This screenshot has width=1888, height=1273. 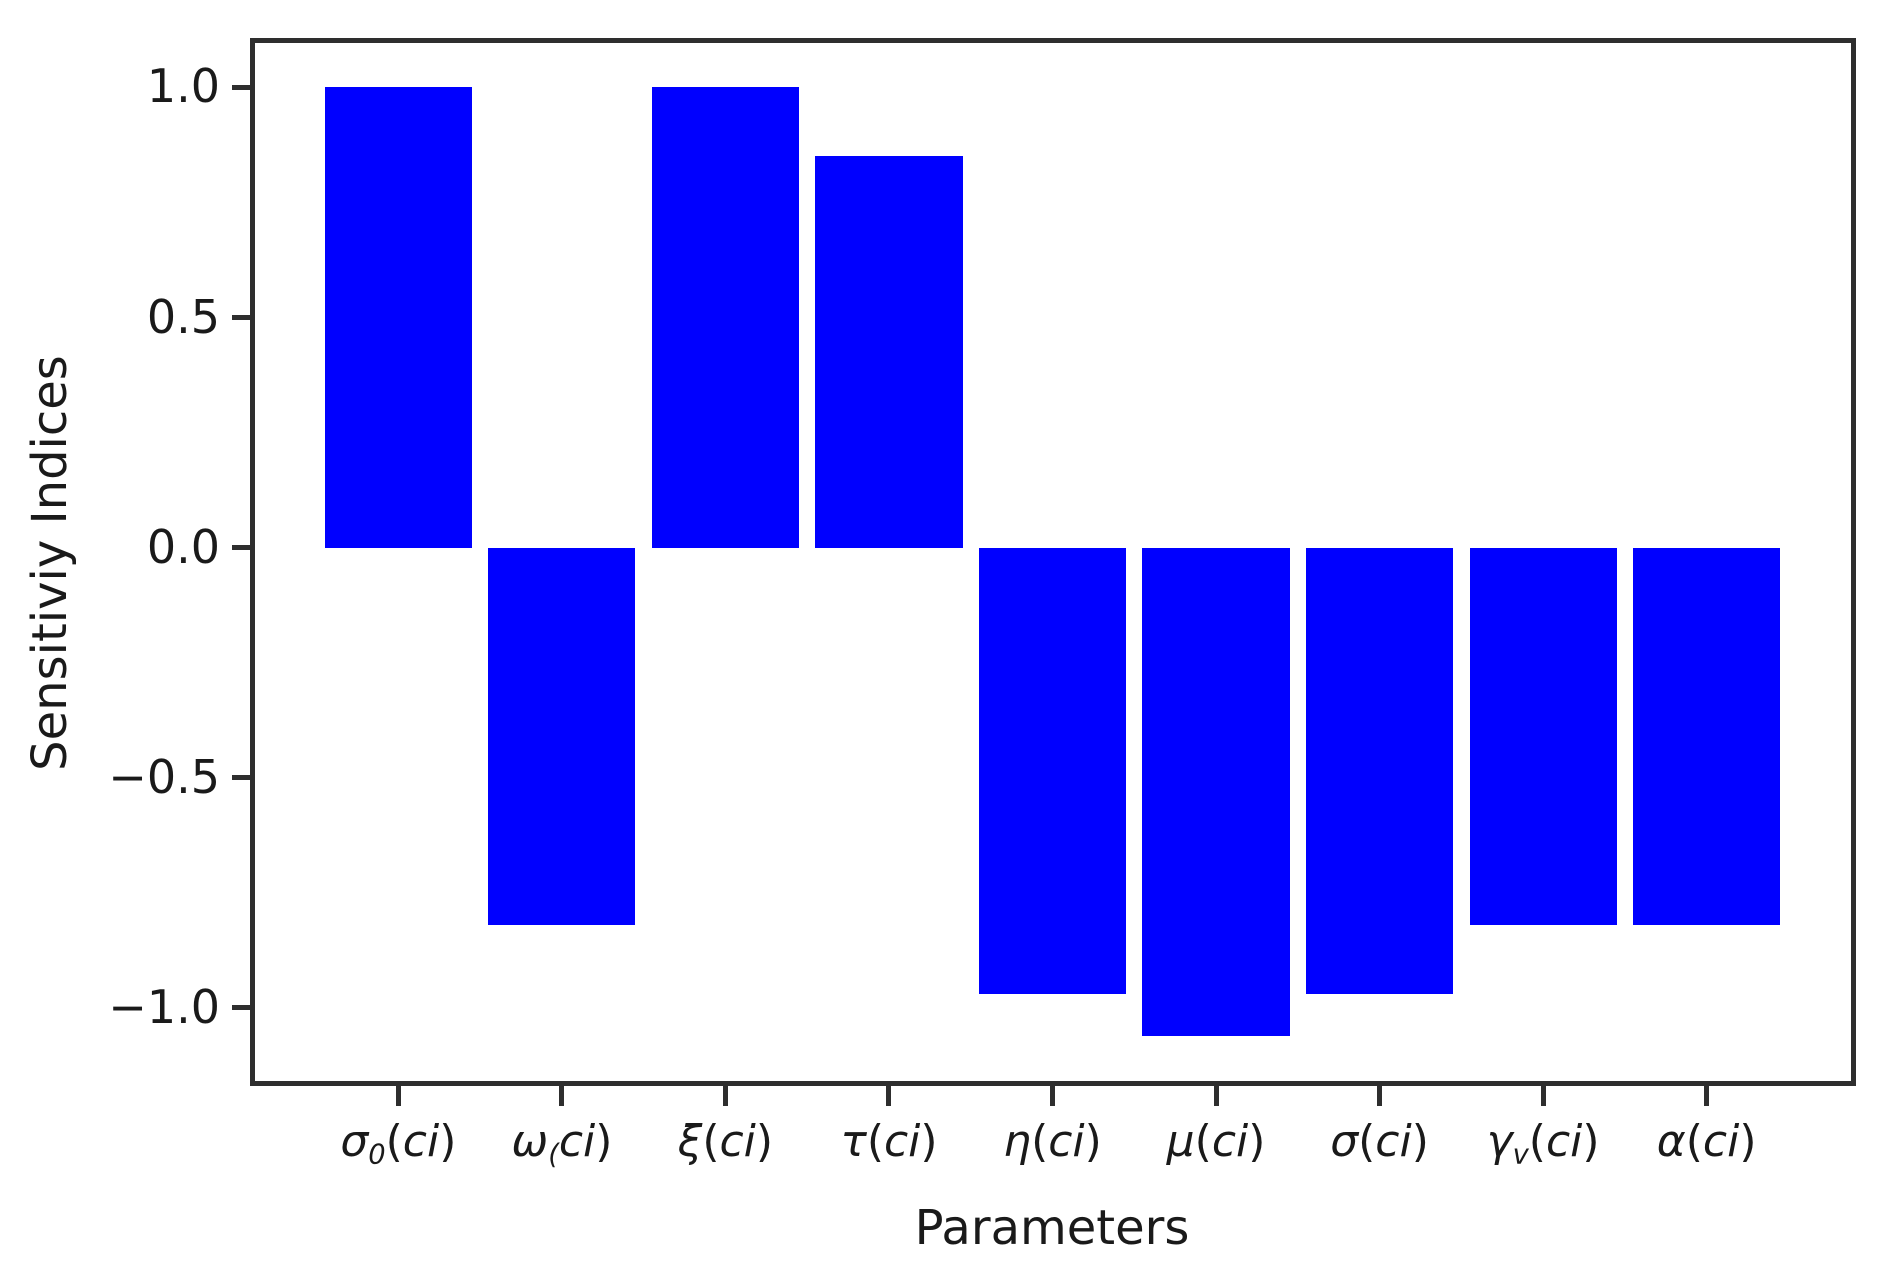 What do you see at coordinates (1052, 1228) in the screenshot?
I see `x-axis-label: Parameters` at bounding box center [1052, 1228].